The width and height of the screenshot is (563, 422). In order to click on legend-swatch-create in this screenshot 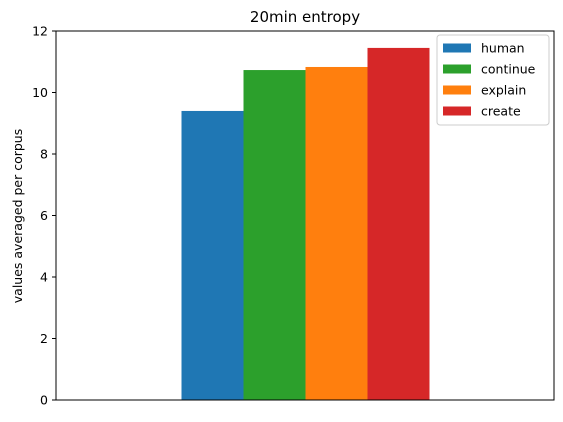, I will do `click(457, 111)`.